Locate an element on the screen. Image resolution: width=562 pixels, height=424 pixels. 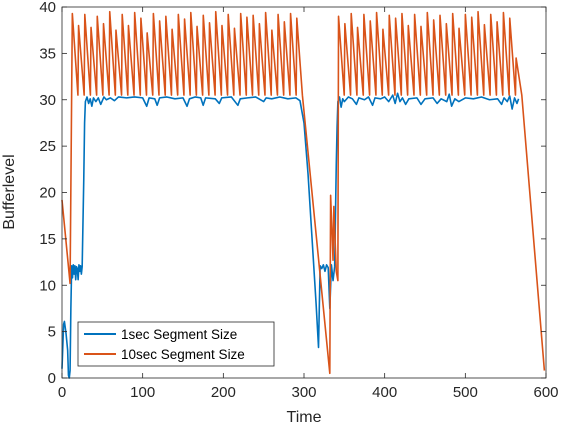
x-axis-label: Time is located at coordinates (304, 416).